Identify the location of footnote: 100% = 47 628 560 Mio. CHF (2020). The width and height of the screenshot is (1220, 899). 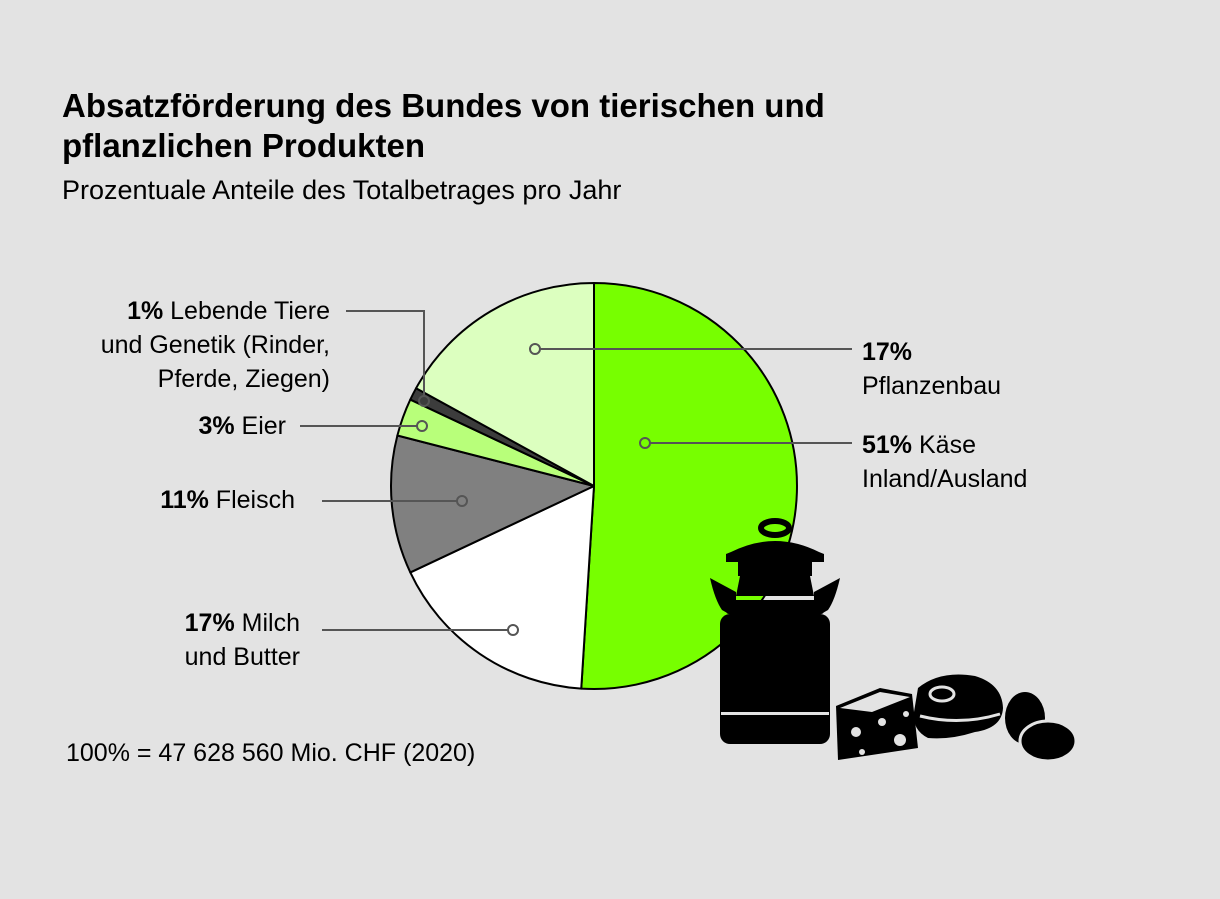
(271, 753).